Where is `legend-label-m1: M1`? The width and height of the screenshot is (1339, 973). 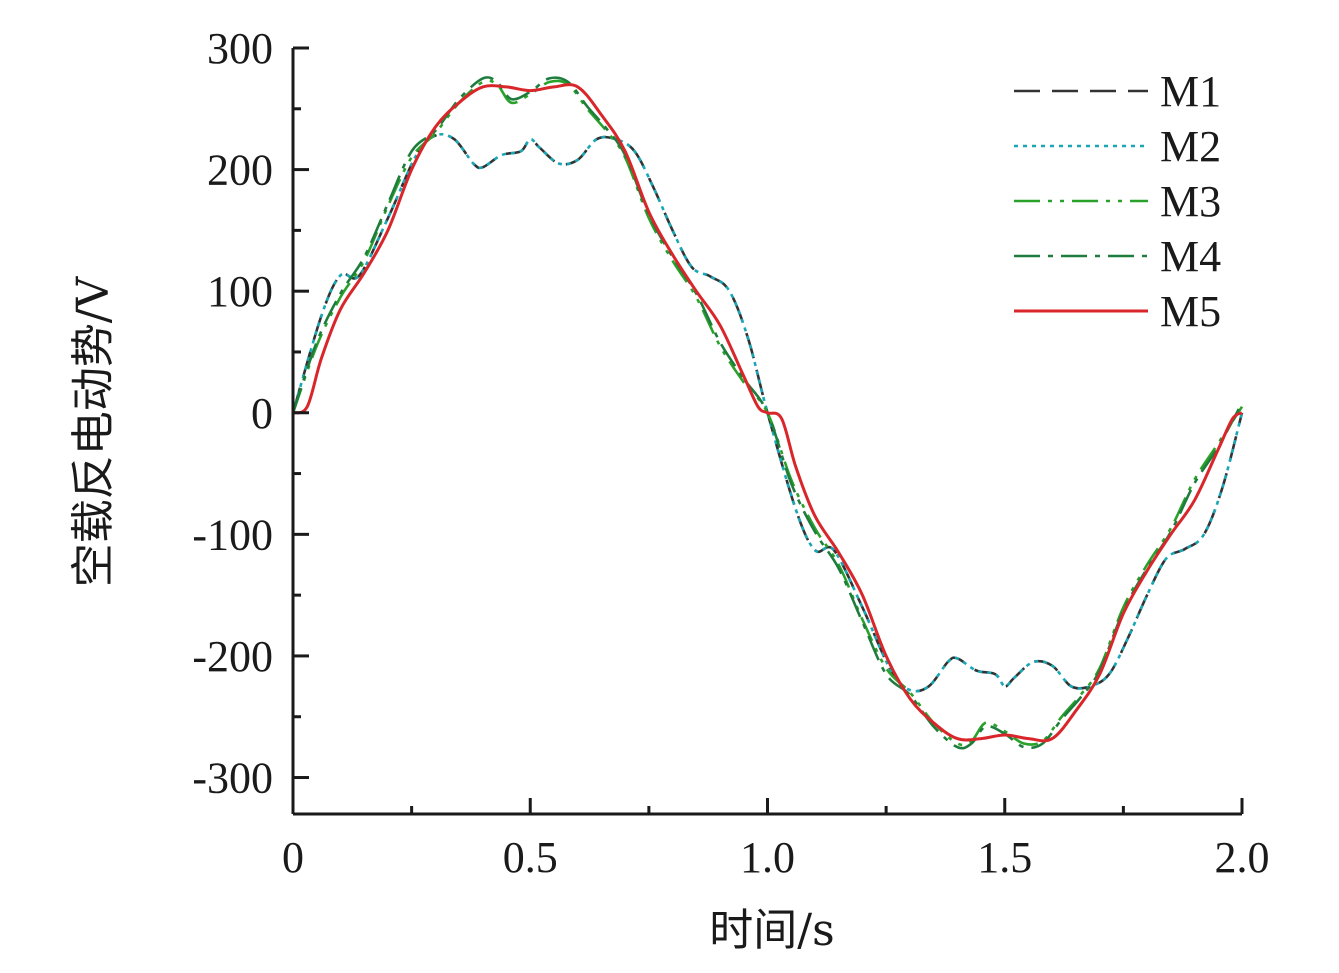 legend-label-m1: M1 is located at coordinates (1190, 91).